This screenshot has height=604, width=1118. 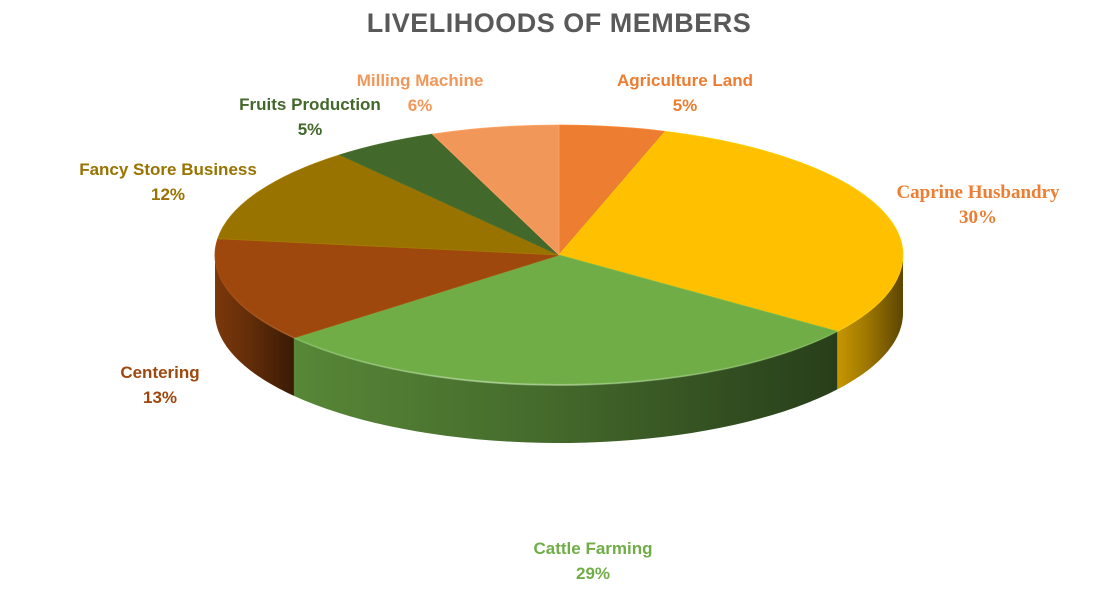 What do you see at coordinates (592, 548) in the screenshot?
I see `data-label-cattle-farming: Cattle Farming` at bounding box center [592, 548].